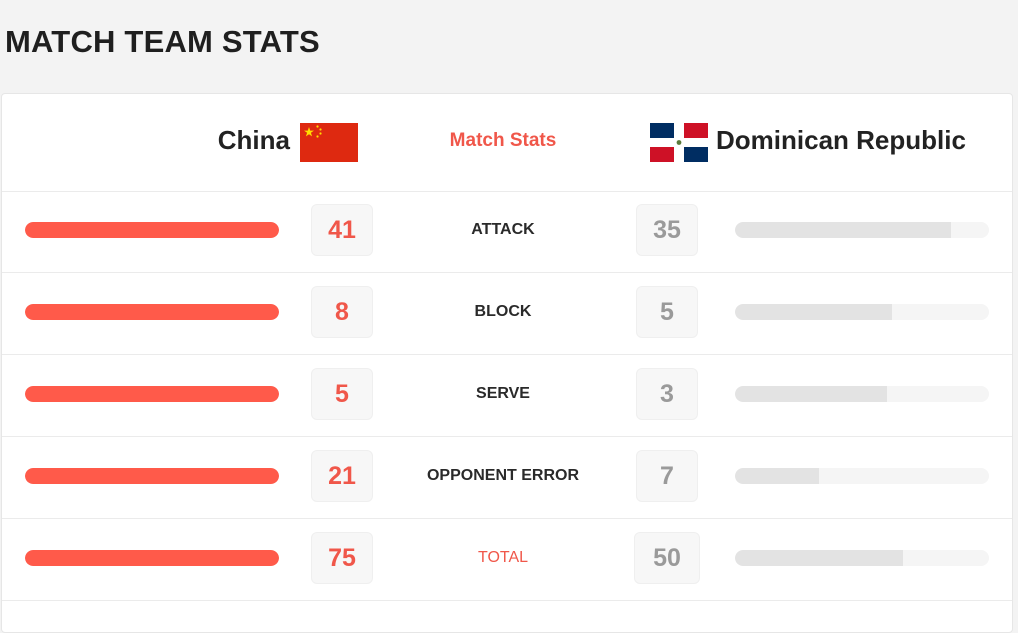  Describe the element at coordinates (342, 394) in the screenshot. I see `home-stat-value: 5` at that location.